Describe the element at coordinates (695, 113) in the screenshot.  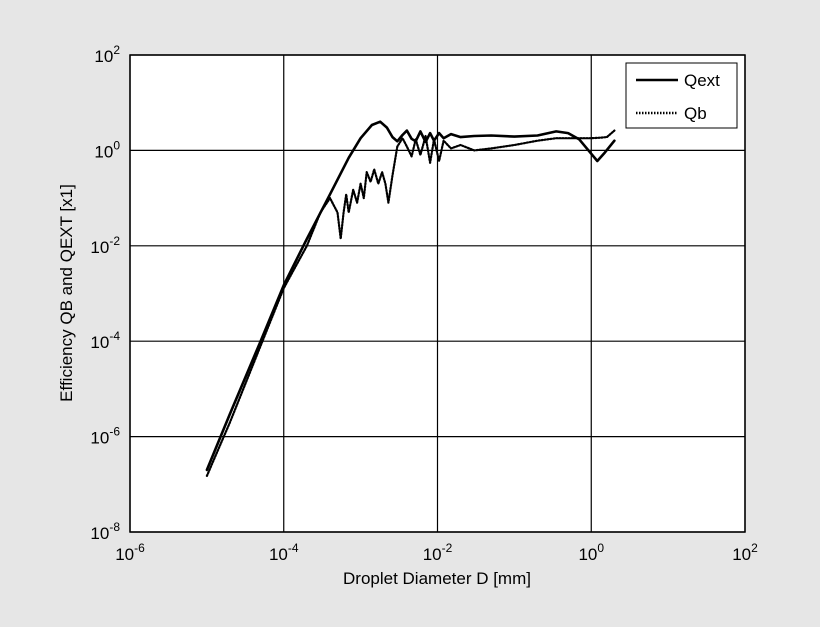
I see `legend-label-qb: Qb` at that location.